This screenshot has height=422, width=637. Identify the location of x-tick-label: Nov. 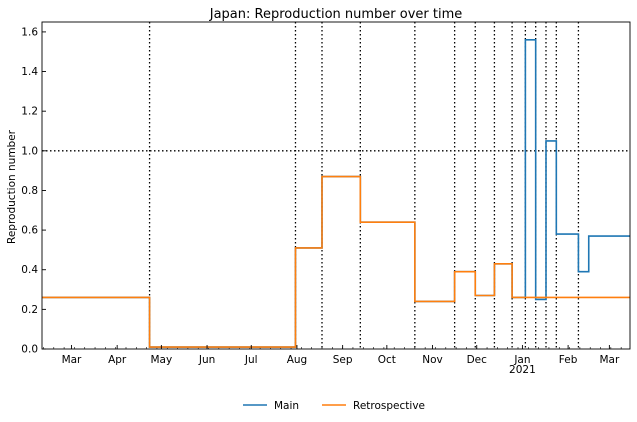
(432, 360).